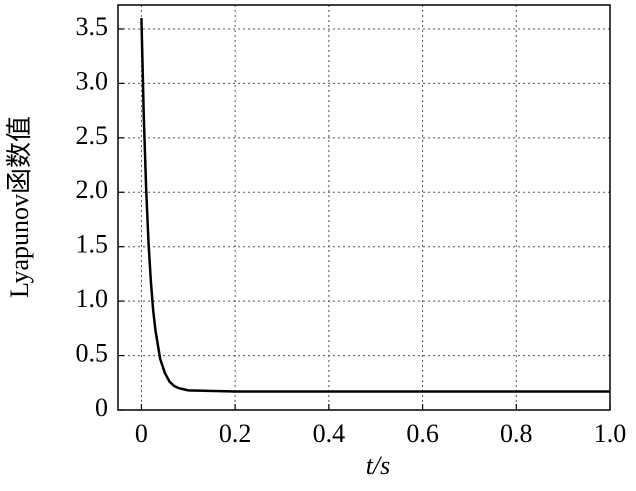 The image size is (636, 491). Describe the element at coordinates (378, 465) in the screenshot. I see `x-axis-label: t/s` at that location.